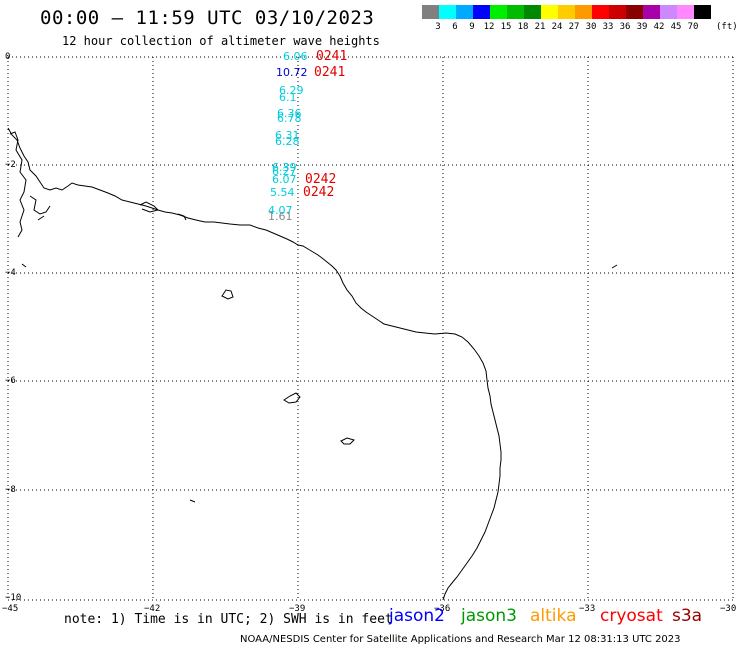 This screenshot has height=650, width=740. Describe the element at coordinates (152, 609) in the screenshot. I see `lon-tick-label: −42` at that location.